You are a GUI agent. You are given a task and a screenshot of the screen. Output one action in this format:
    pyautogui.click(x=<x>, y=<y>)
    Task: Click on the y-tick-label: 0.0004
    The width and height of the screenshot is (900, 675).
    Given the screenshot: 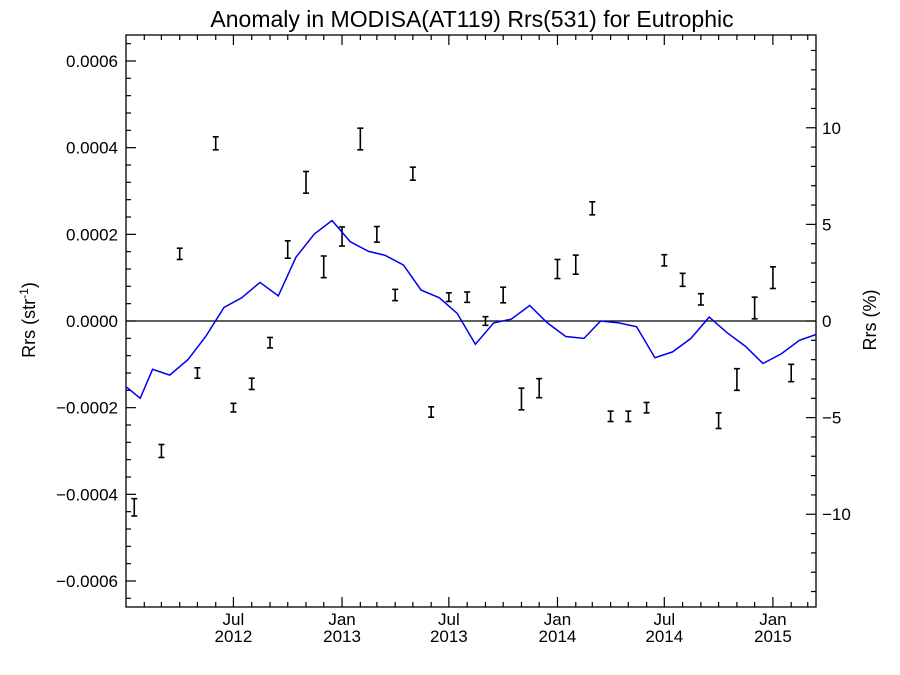 What is the action you would take?
    pyautogui.click(x=92, y=148)
    